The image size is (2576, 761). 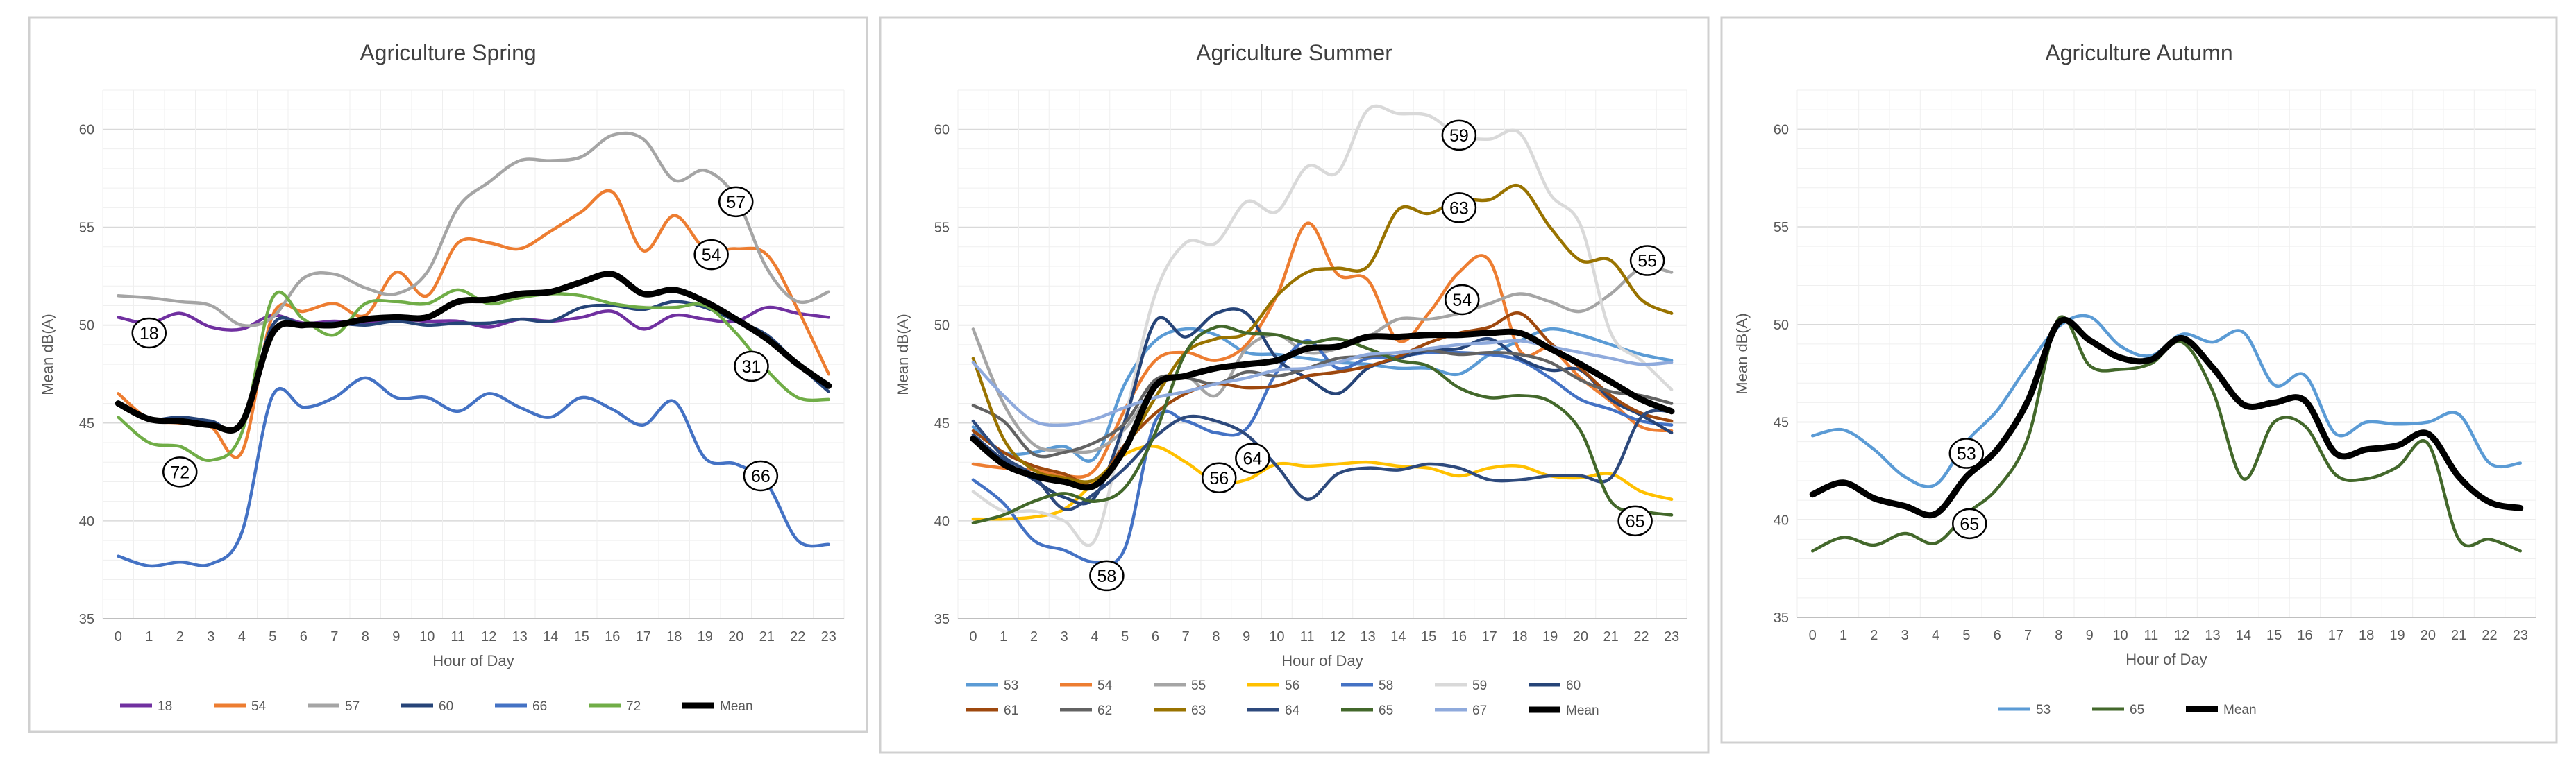 I want to click on legend-item-65: 65, so click(x=2118, y=710).